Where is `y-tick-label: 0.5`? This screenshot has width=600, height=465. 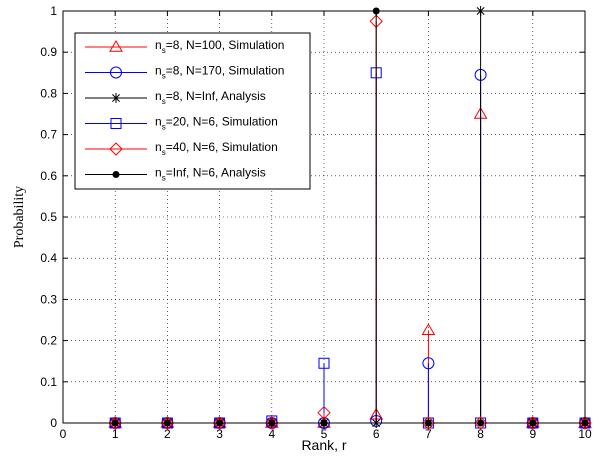
y-tick-label: 0.5 is located at coordinates (48, 217).